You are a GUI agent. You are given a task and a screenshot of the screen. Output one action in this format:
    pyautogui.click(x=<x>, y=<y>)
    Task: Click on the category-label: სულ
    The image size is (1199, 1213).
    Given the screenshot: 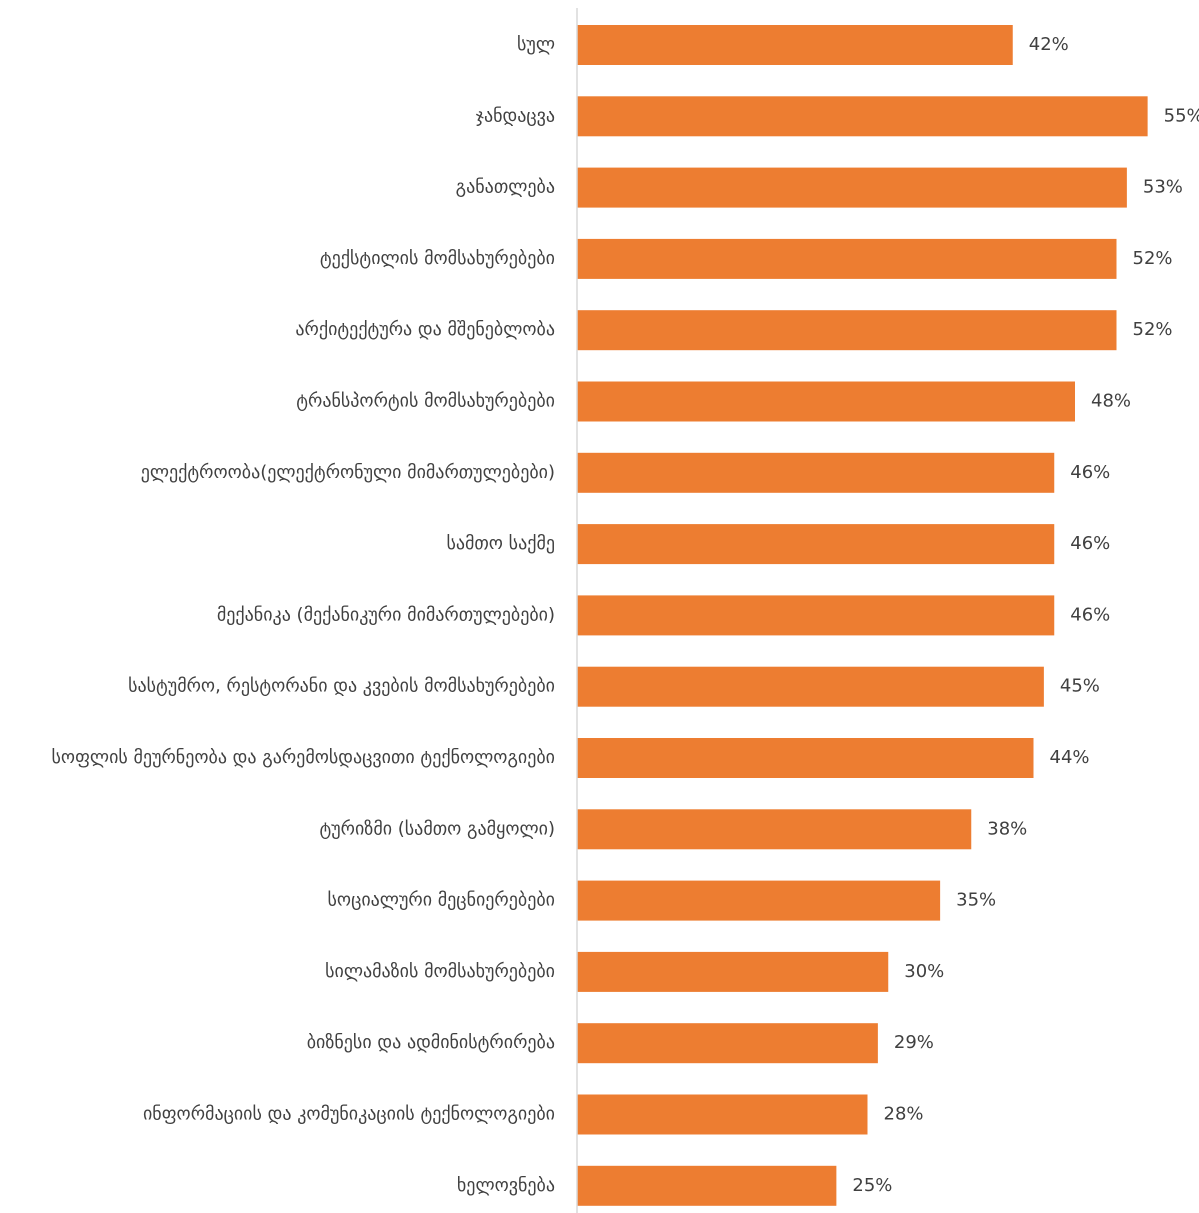 What is the action you would take?
    pyautogui.click(x=536, y=44)
    